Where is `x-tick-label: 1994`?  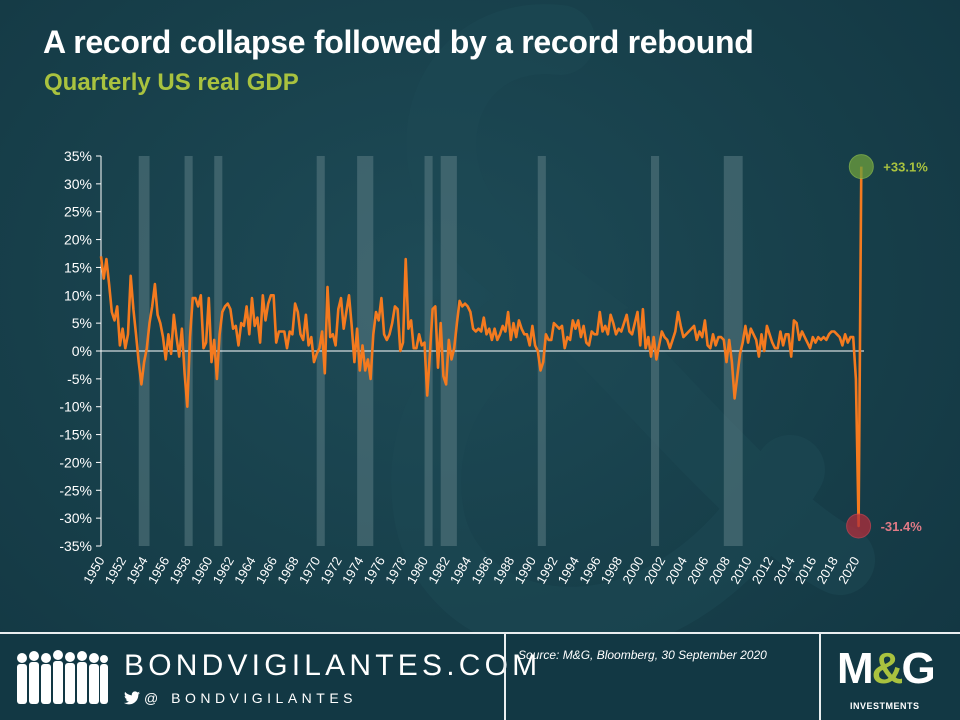
x-tick-label: 1994 is located at coordinates (568, 570).